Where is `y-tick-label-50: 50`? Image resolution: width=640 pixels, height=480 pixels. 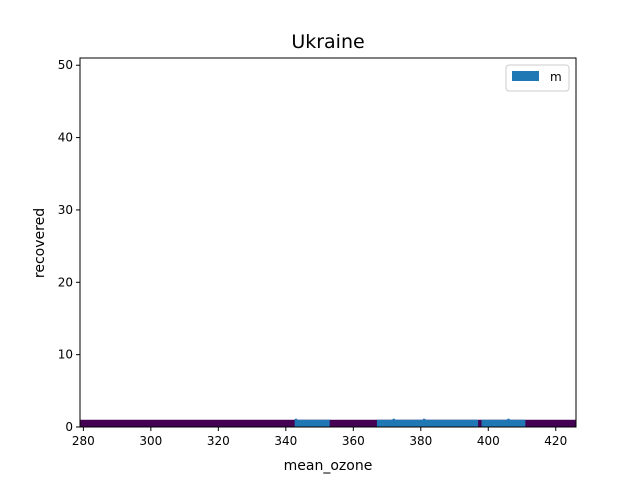
y-tick-label-50: 50 is located at coordinates (65, 65).